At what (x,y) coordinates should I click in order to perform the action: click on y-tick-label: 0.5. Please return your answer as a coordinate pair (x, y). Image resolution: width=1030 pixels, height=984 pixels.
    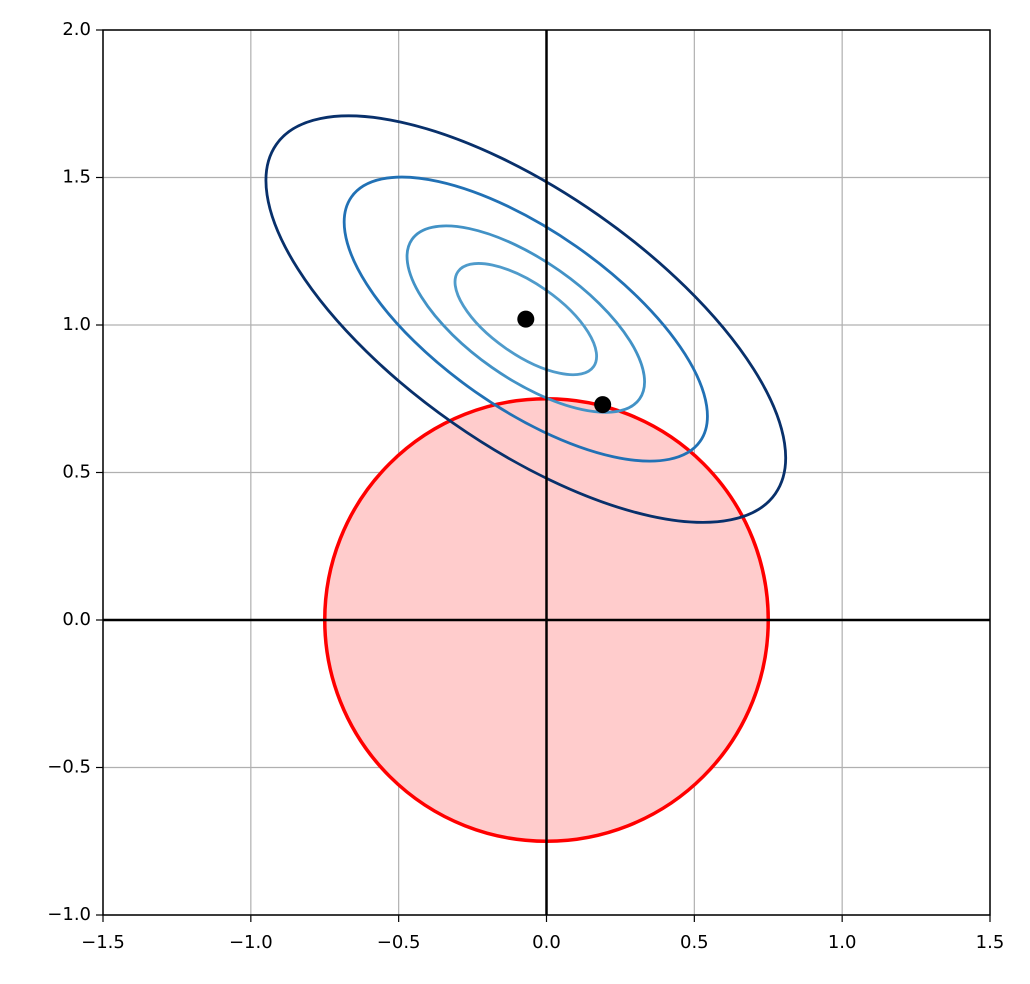
    Looking at the image, I should click on (76, 472).